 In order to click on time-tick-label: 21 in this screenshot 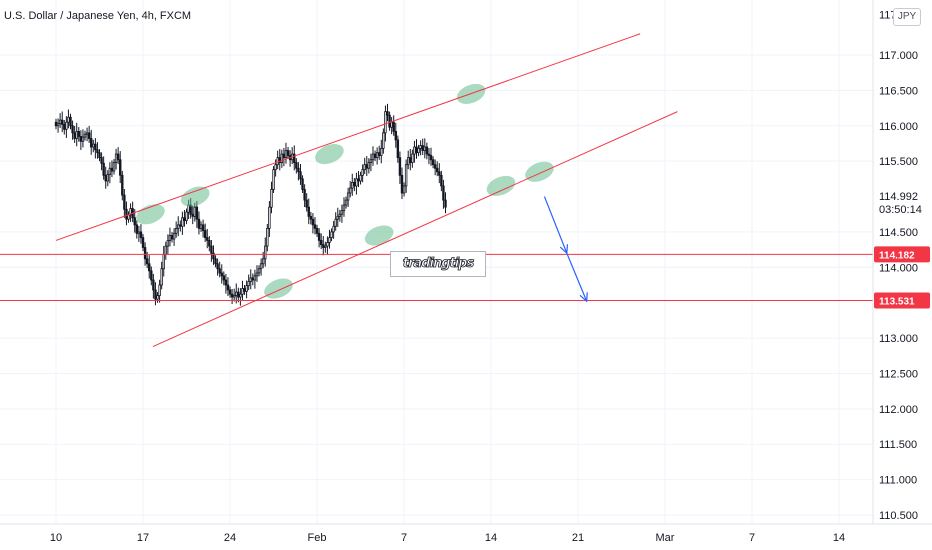, I will do `click(578, 538)`.